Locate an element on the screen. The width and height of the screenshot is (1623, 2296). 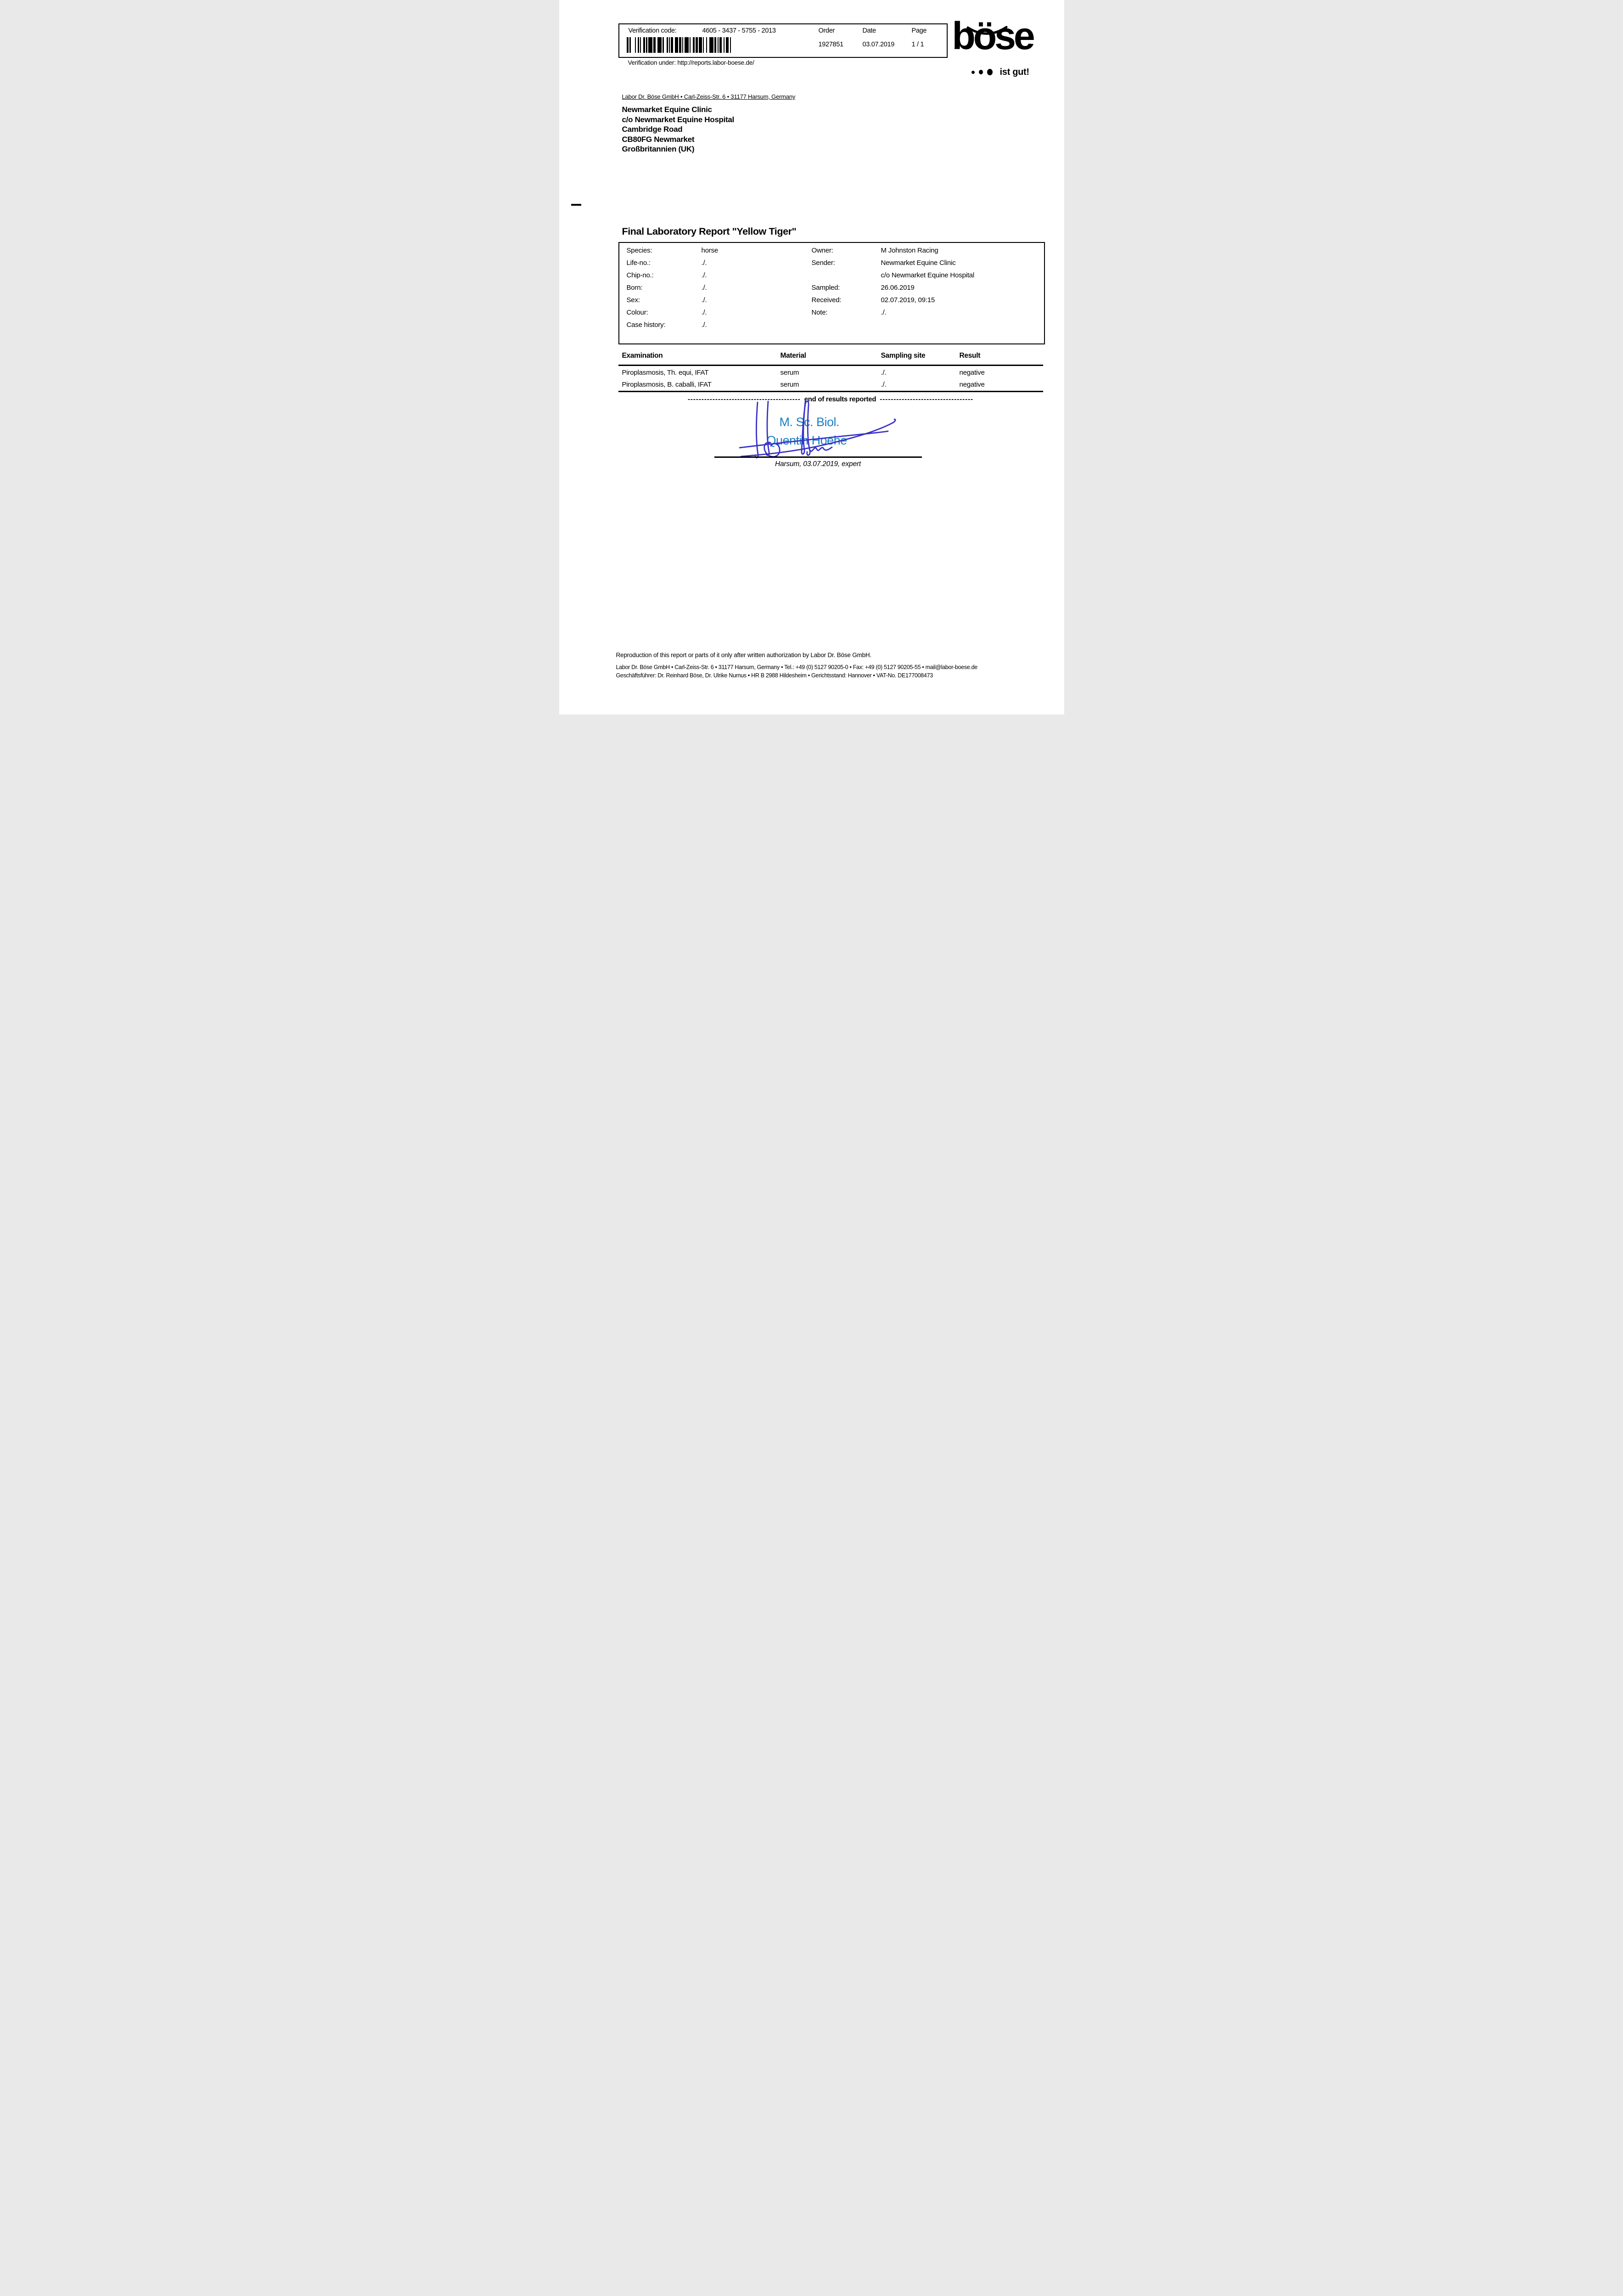
field-label: Life-no.: is located at coordinates (638, 263).